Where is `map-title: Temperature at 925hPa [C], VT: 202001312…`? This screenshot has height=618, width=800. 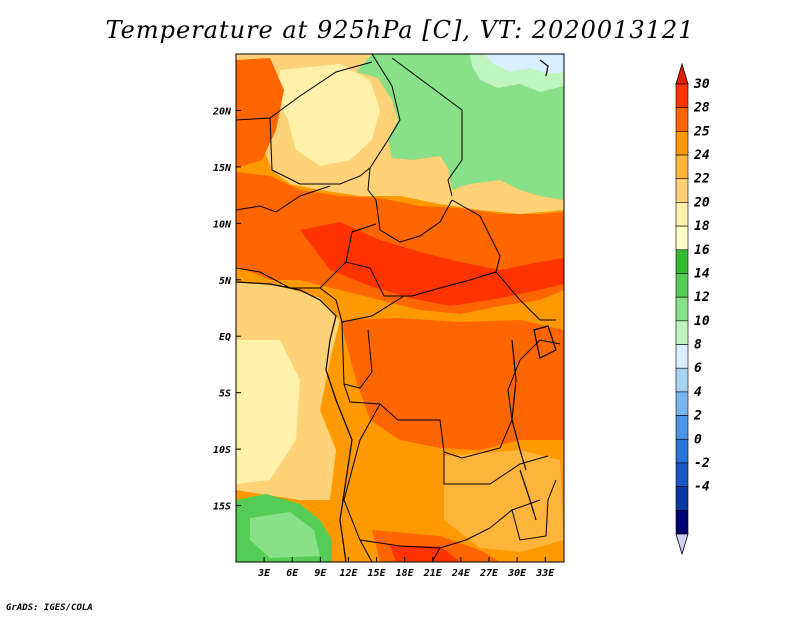 map-title: Temperature at 925hPa [C], VT: 202001312… is located at coordinates (400, 30).